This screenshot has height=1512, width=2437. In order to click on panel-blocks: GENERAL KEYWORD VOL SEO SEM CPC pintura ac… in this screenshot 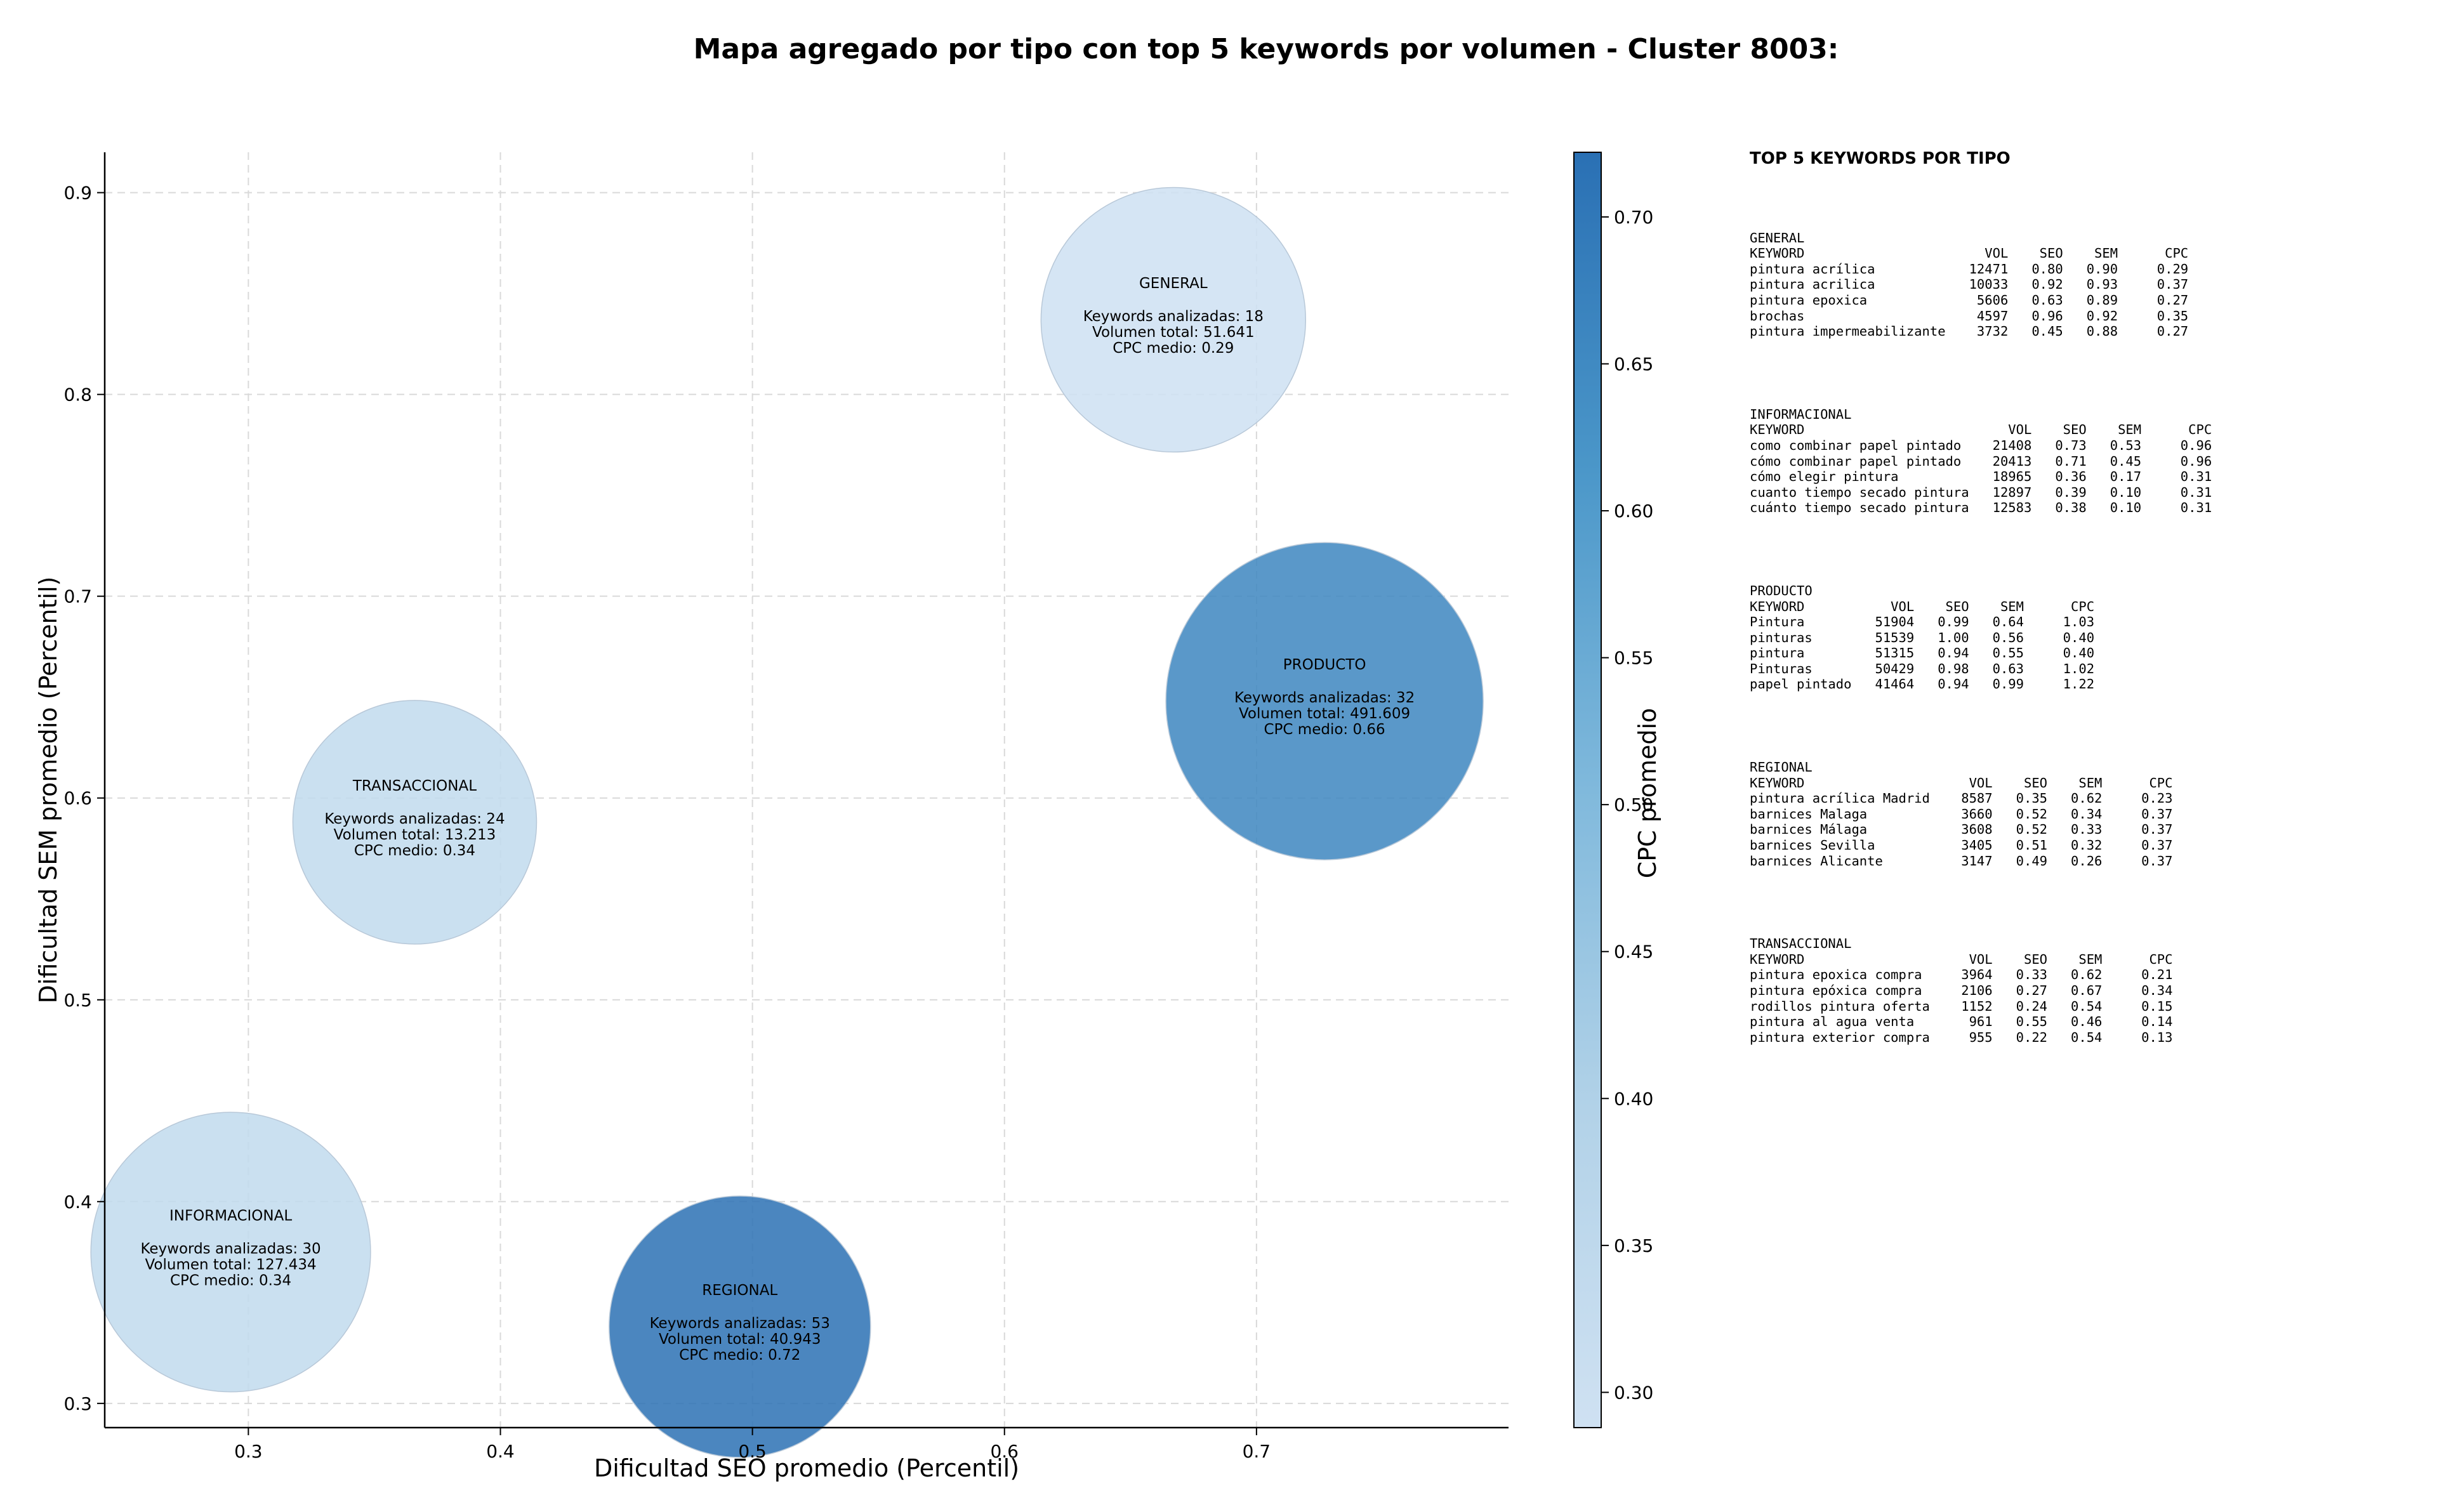, I will do `click(1981, 638)`.